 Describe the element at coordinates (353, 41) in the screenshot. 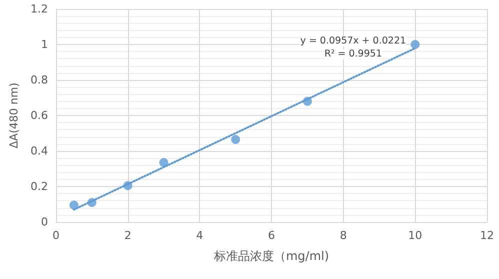

I see `annotation: y = 0.0957x + 0.0221` at that location.